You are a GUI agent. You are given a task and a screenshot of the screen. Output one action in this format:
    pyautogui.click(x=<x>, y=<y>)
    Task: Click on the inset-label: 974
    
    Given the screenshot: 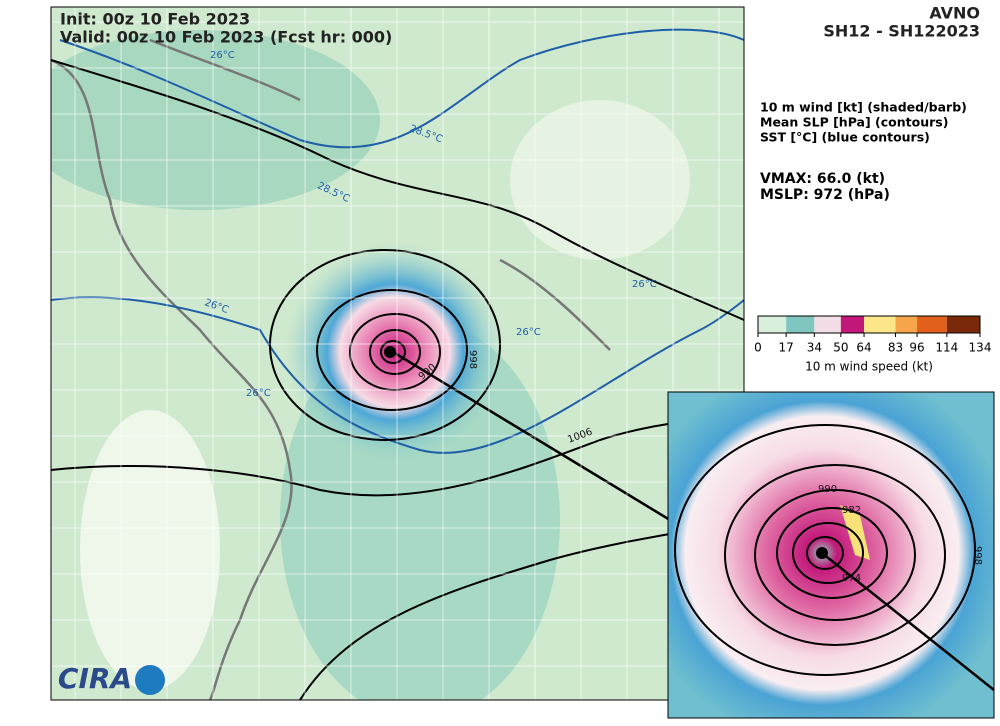 What is the action you would take?
    pyautogui.click(x=851, y=578)
    